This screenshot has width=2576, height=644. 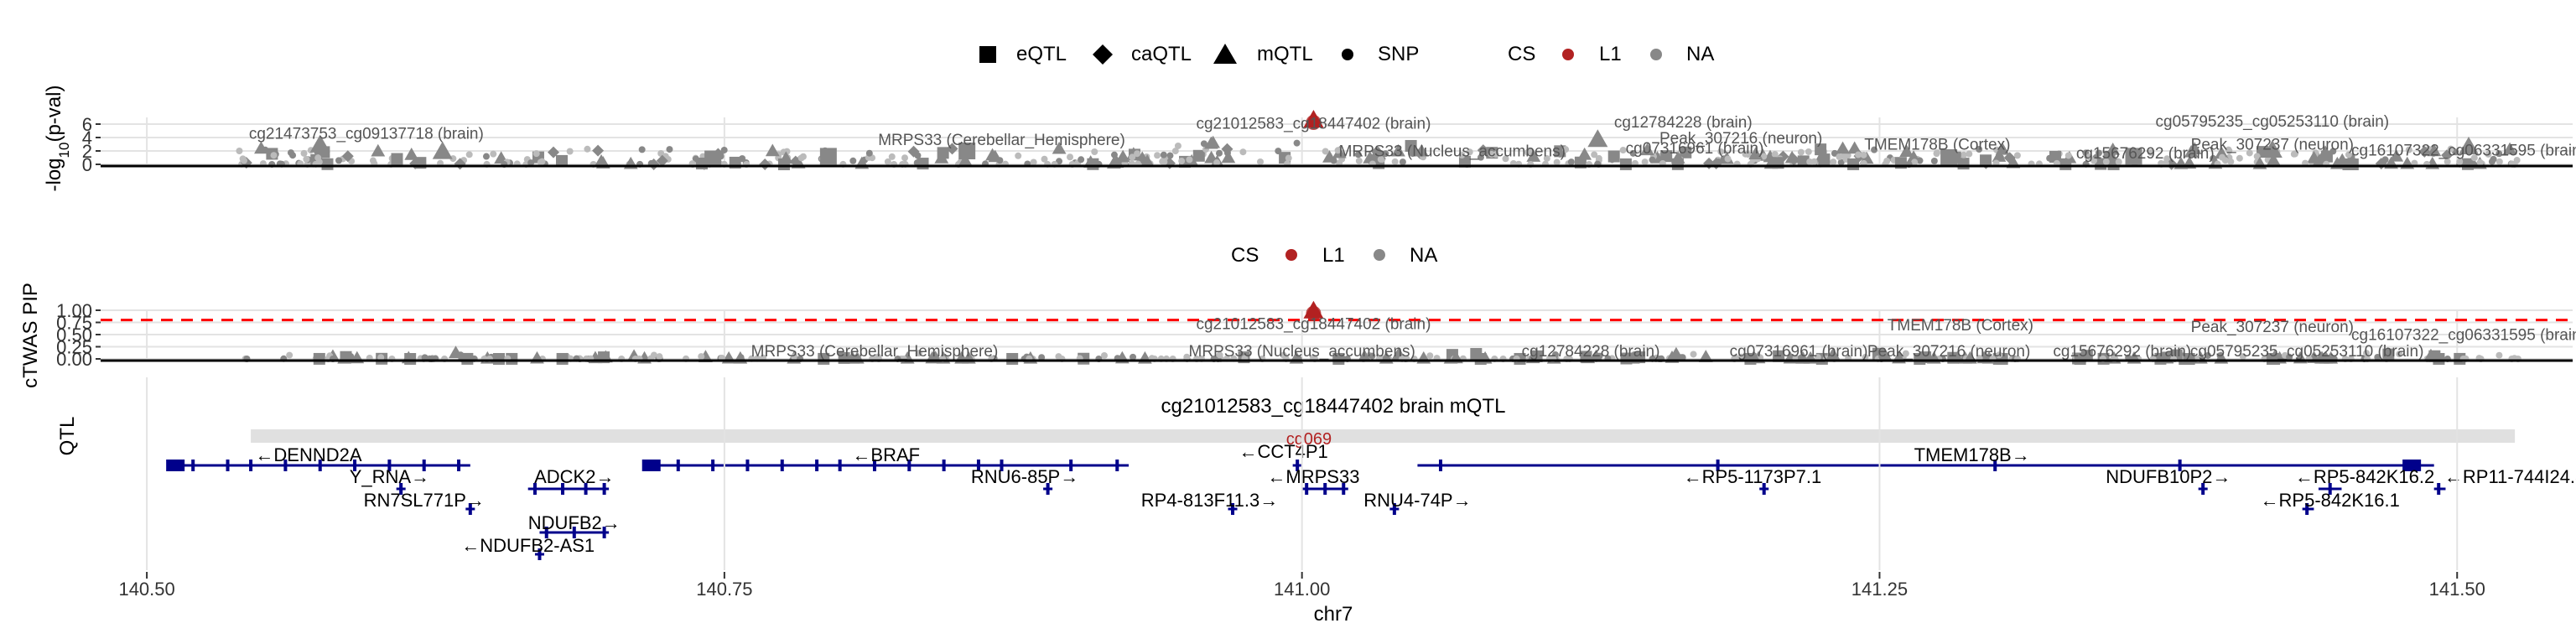 What do you see at coordinates (74, 359) in the screenshot?
I see `y-tick-label: 0.00` at bounding box center [74, 359].